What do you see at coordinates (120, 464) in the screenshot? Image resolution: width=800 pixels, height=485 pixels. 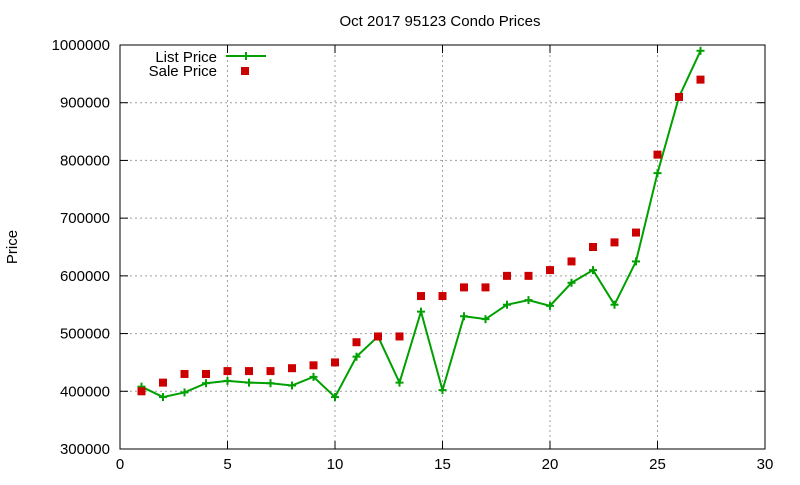 I see `x-tick-label: 0` at bounding box center [120, 464].